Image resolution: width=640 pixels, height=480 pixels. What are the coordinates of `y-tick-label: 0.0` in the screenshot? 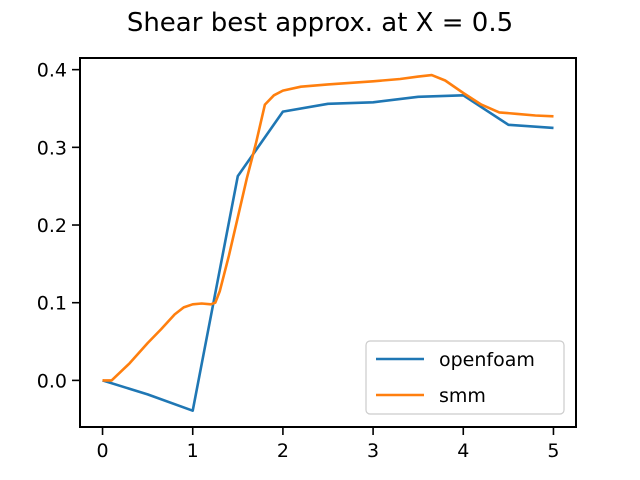 It's located at (52, 381).